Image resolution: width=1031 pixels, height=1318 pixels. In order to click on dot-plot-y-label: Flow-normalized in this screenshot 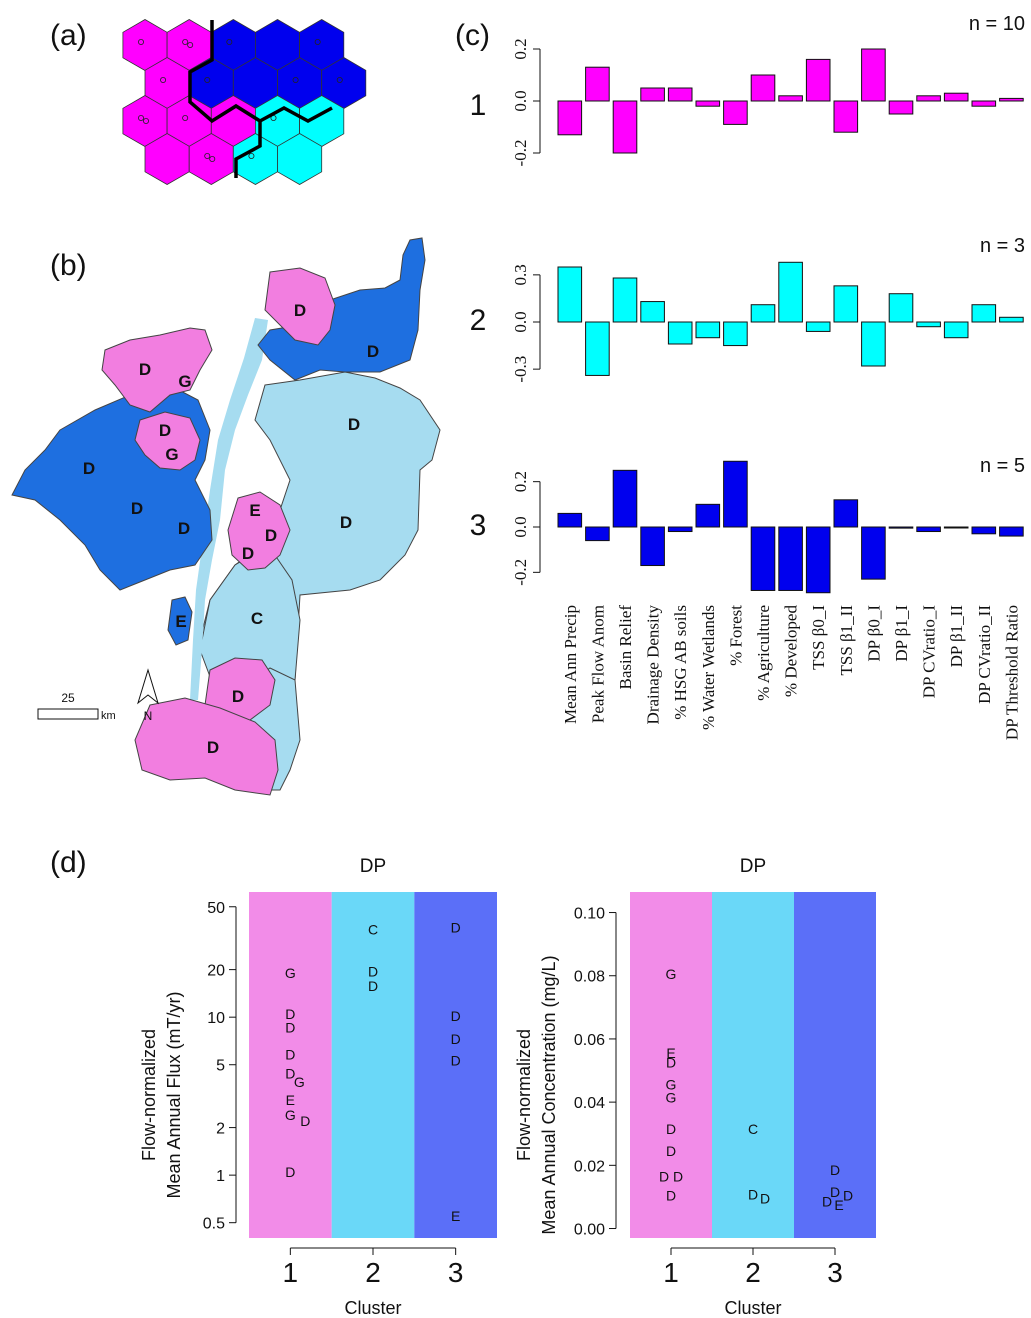, I will do `click(149, 1095)`.